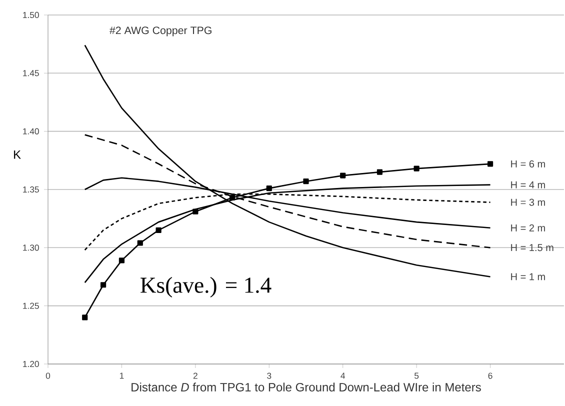 This screenshot has height=406, width=565. Describe the element at coordinates (206, 287) in the screenshot. I see `annotation: Ks(ave.) = 1.4` at that location.